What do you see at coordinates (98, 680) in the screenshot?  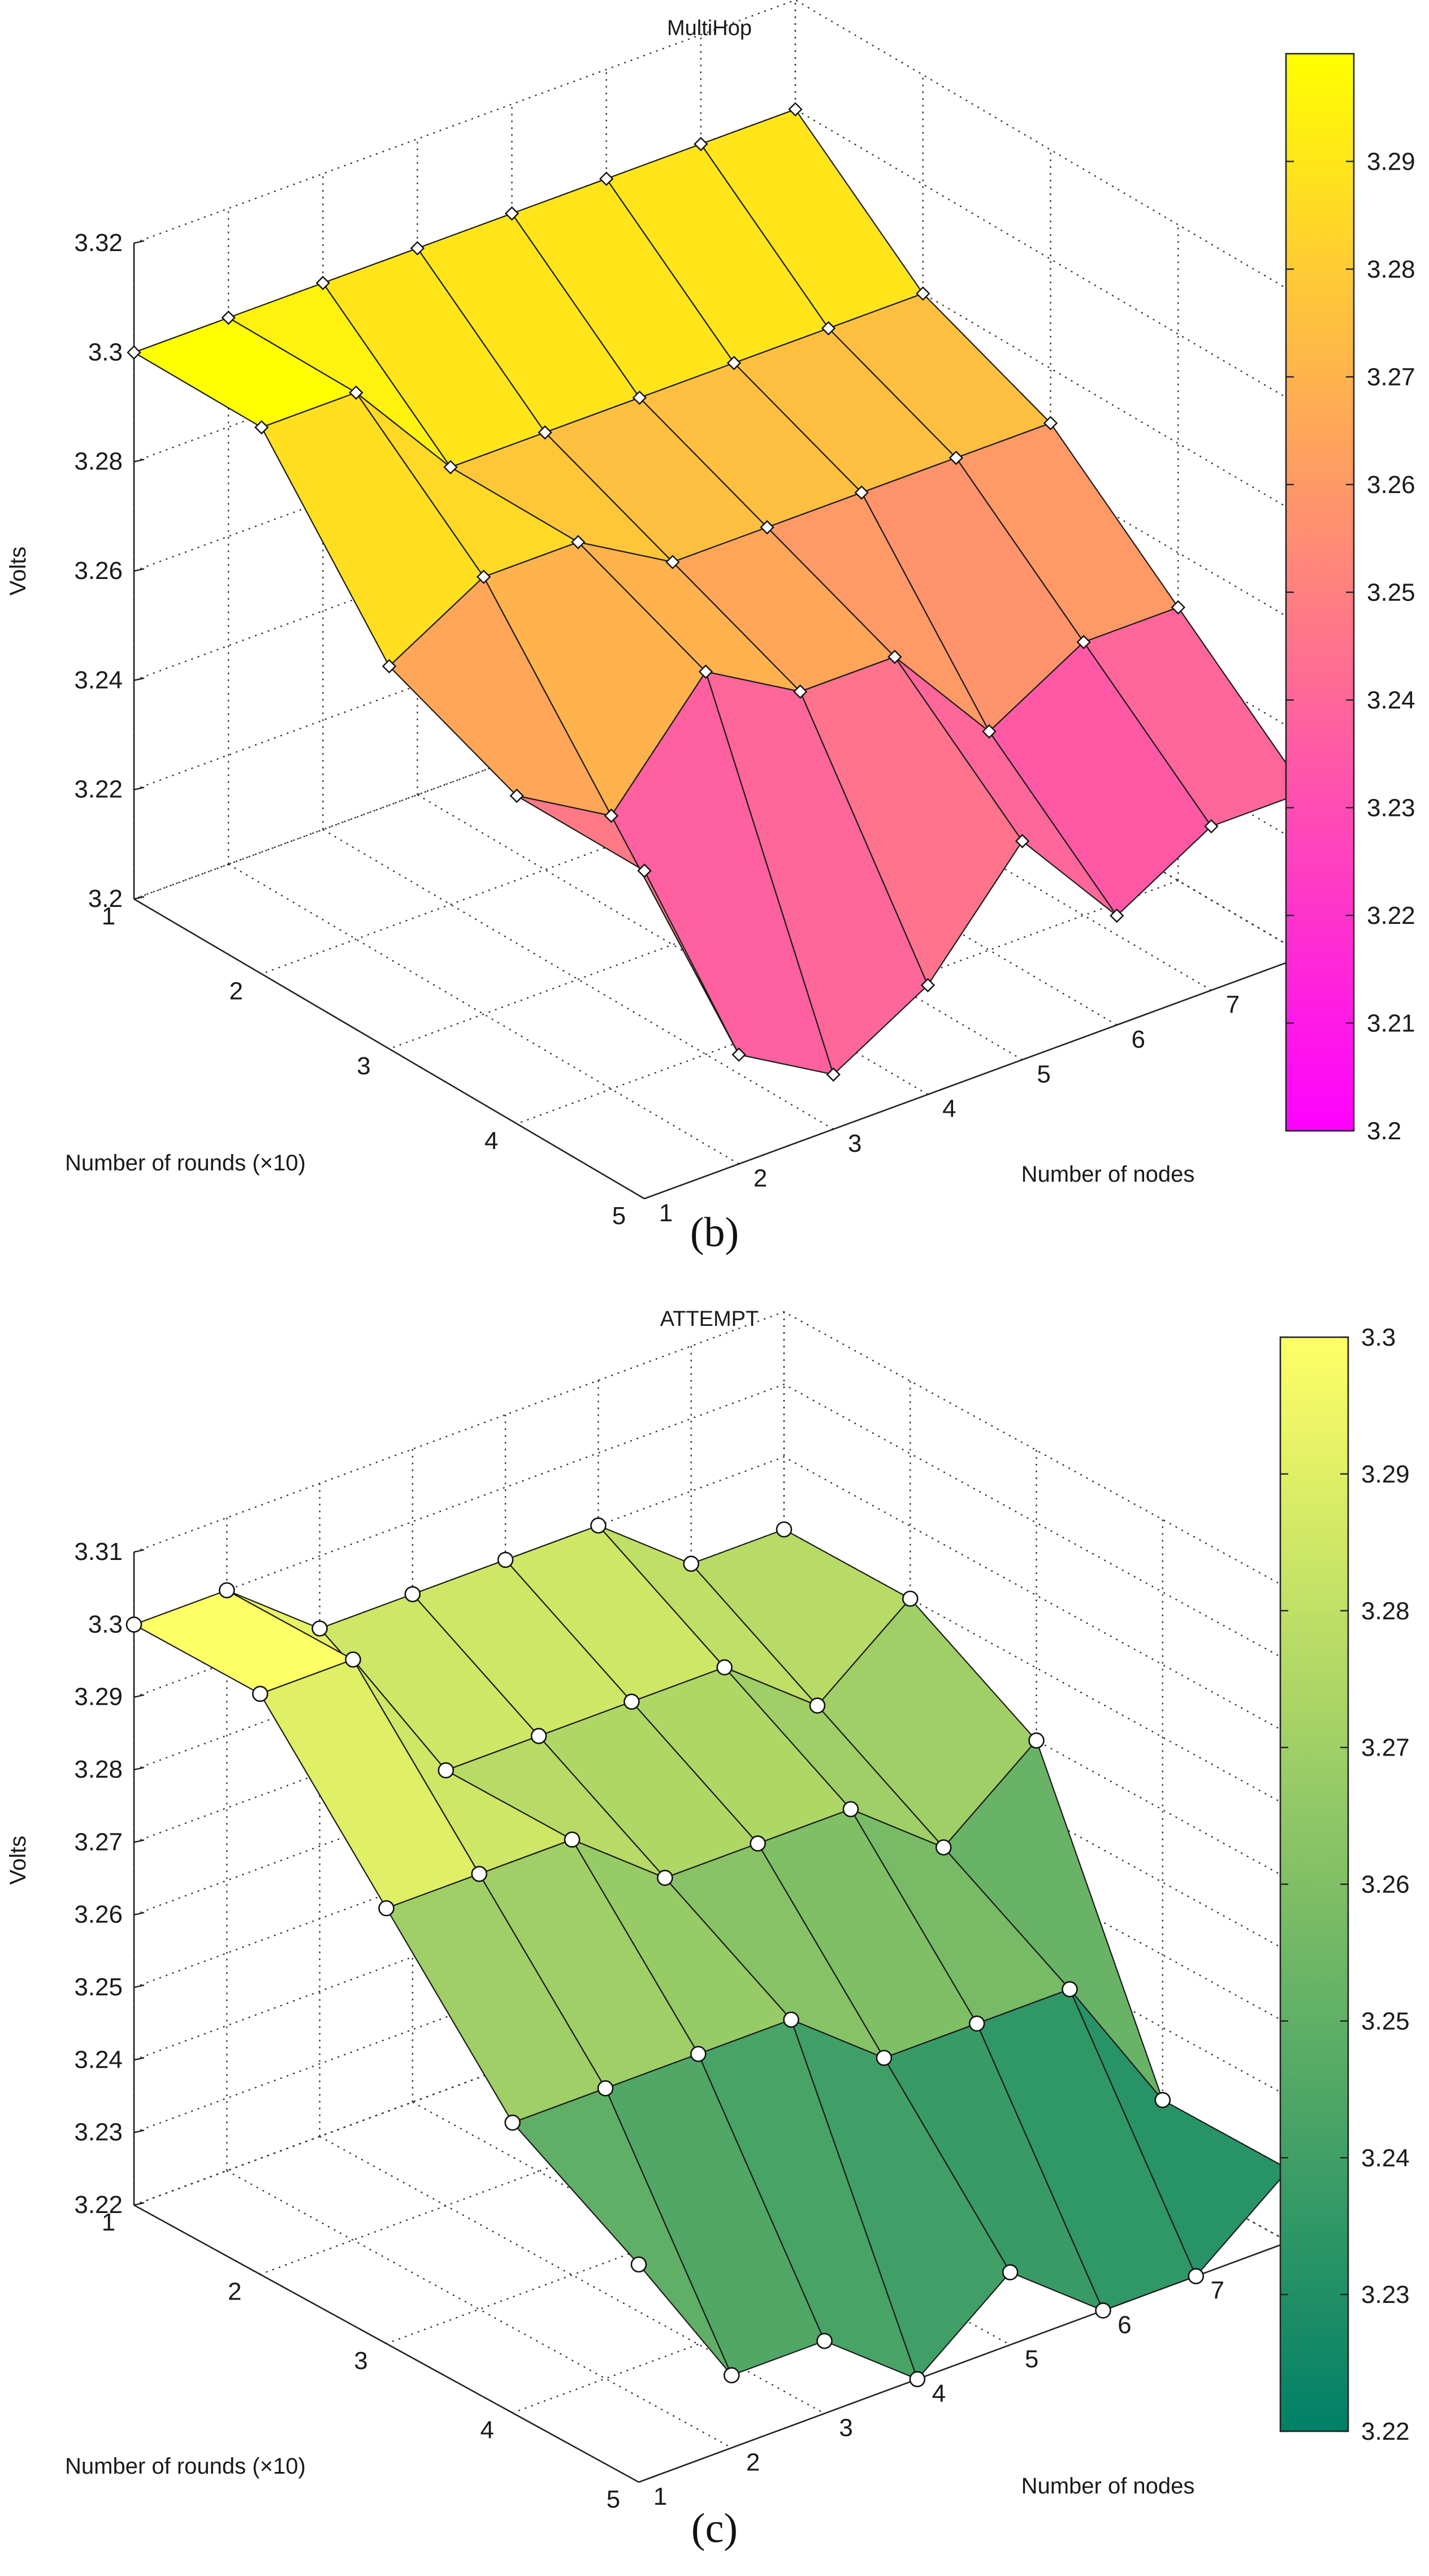 I see `z-tick-label: 3.24` at bounding box center [98, 680].